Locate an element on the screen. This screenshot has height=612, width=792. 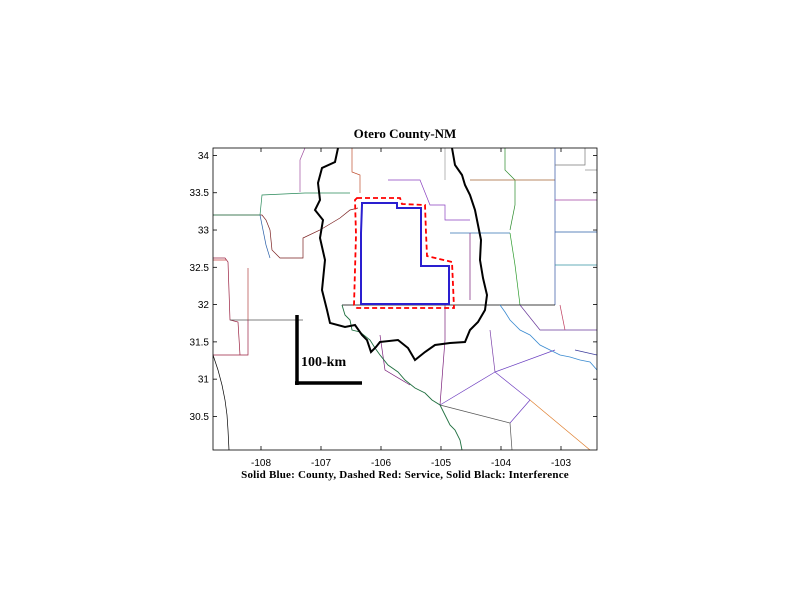
scale-bar-label: 100-km is located at coordinates (323, 362).